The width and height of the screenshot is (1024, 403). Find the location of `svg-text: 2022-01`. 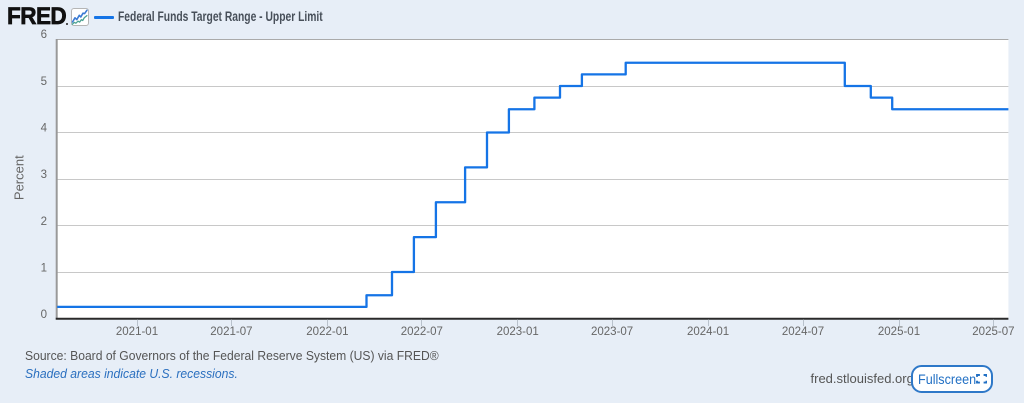

svg-text: 2022-01 is located at coordinates (327, 332).